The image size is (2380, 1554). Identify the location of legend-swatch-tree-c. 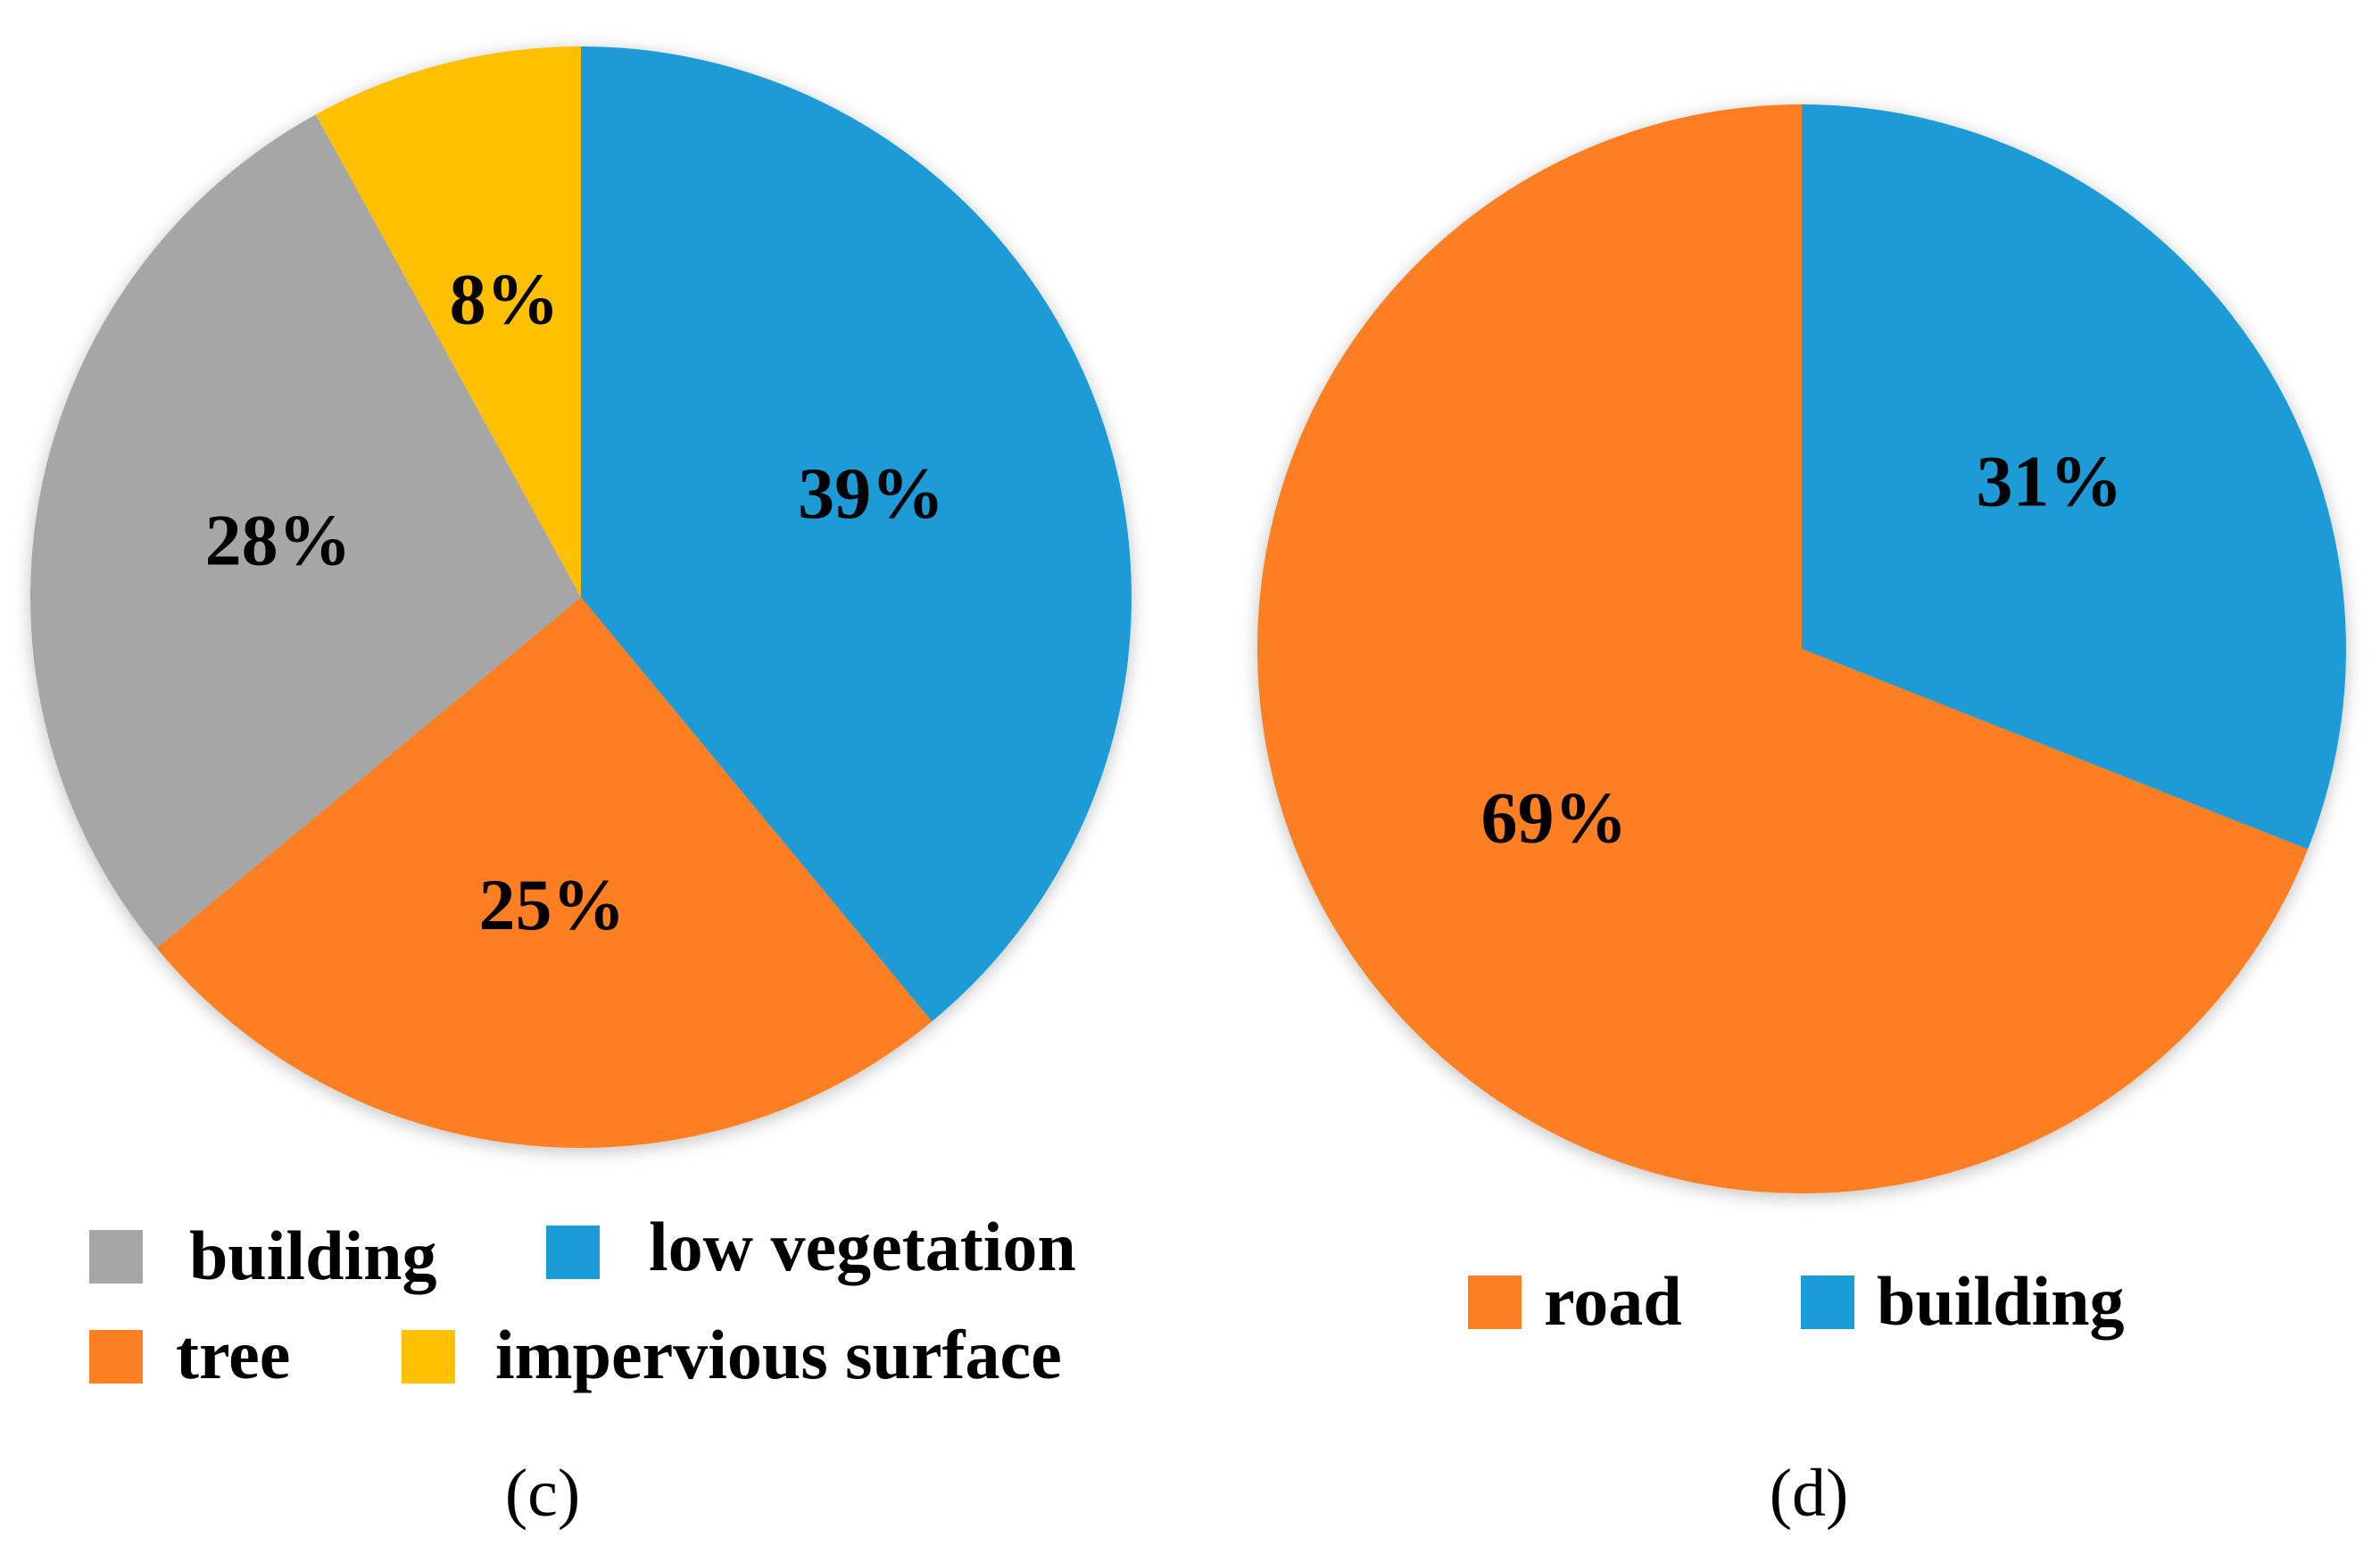
(116, 1357).